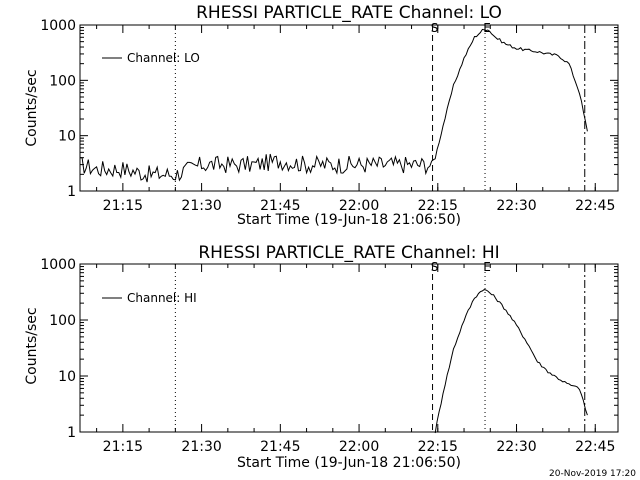 The height and width of the screenshot is (480, 640). I want to click on series-group, so click(511, 361).